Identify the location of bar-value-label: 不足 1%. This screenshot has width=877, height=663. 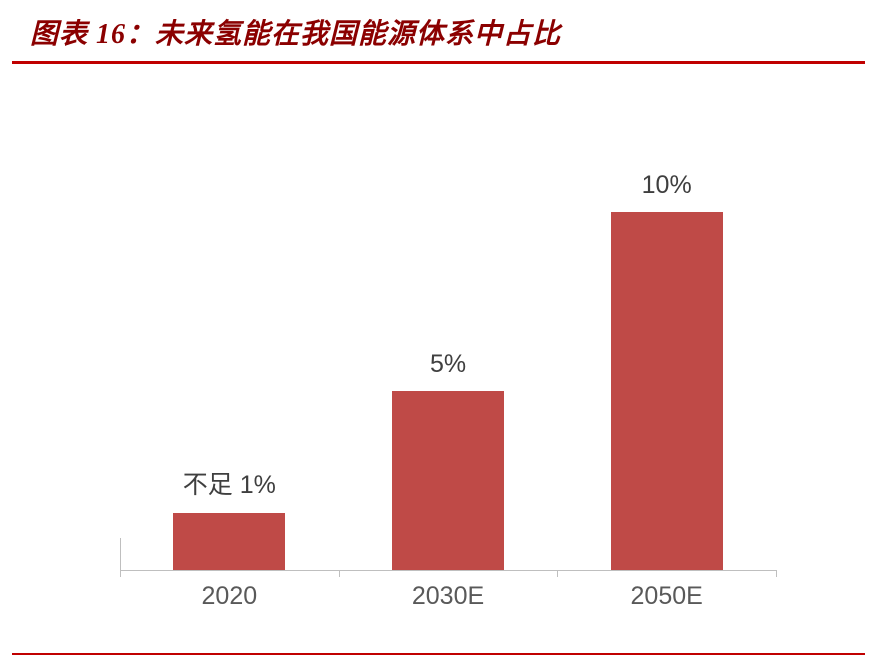
(229, 485).